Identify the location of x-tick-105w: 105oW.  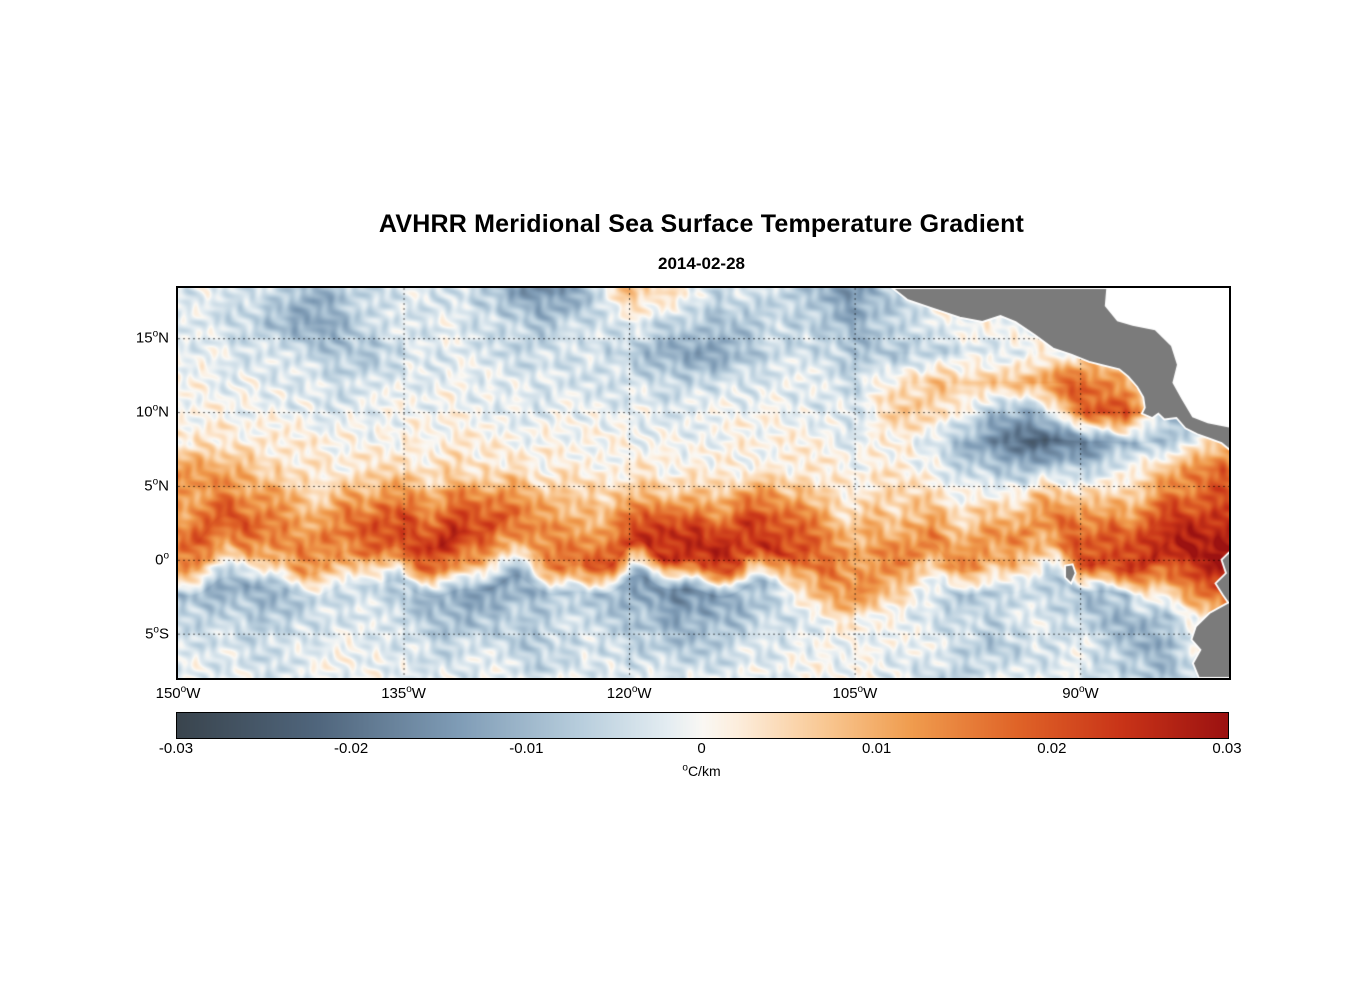
(855, 693).